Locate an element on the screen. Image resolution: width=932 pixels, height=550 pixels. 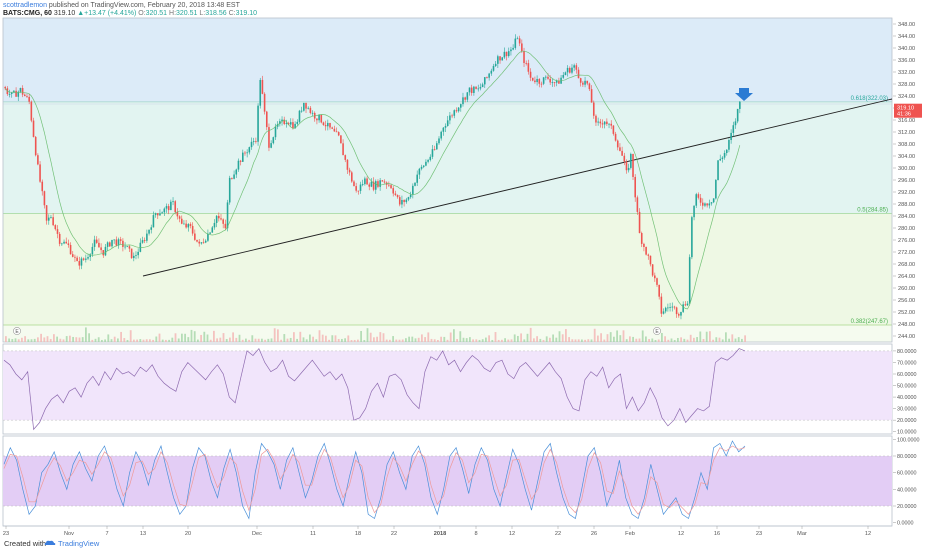
tradingview-brand: TradingView is located at coordinates (79, 543).